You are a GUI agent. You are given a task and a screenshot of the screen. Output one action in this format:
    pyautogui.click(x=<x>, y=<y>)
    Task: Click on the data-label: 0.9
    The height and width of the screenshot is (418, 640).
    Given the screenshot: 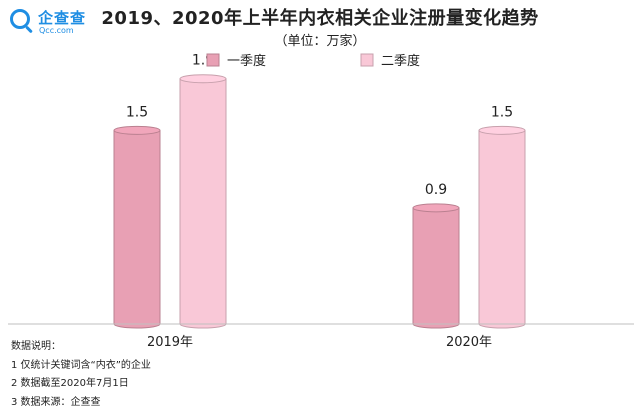 What is the action you would take?
    pyautogui.click(x=436, y=190)
    